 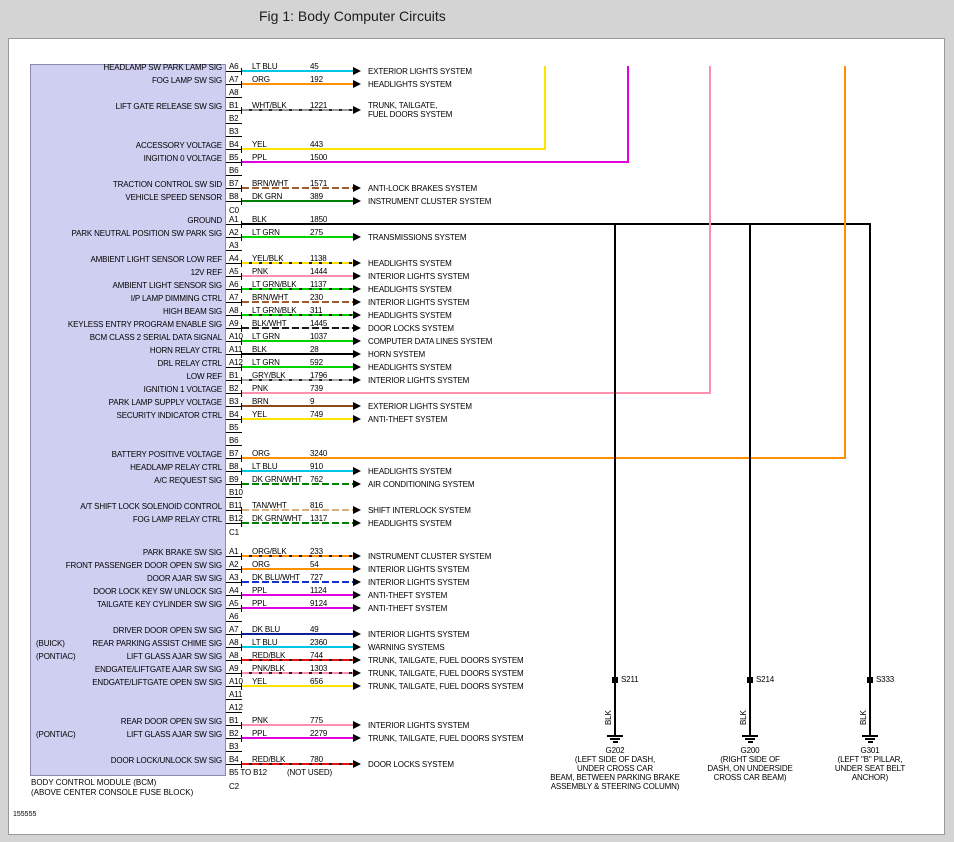 I want to click on dest-system-label: WARNING SYSTEMS, so click(x=406, y=647).